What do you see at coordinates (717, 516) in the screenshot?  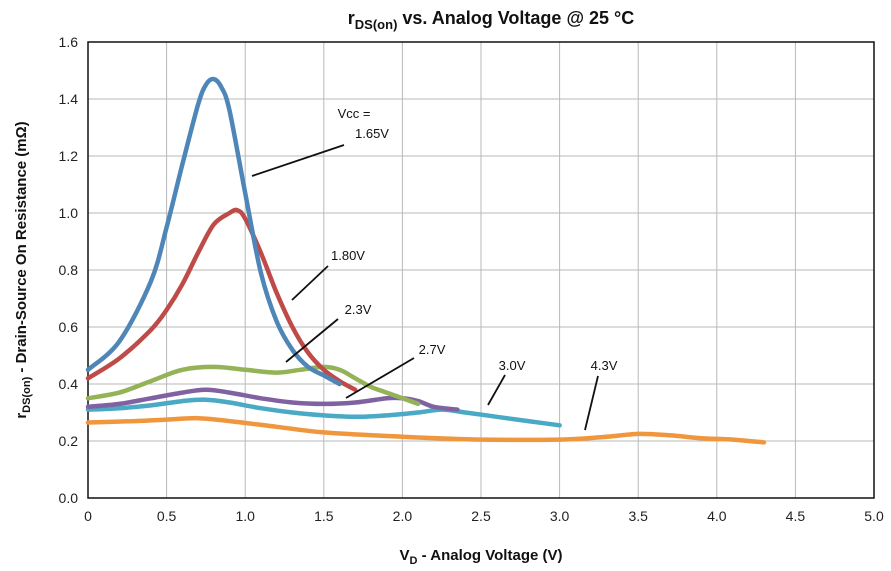 I see `x-tick-label: 4.0` at bounding box center [717, 516].